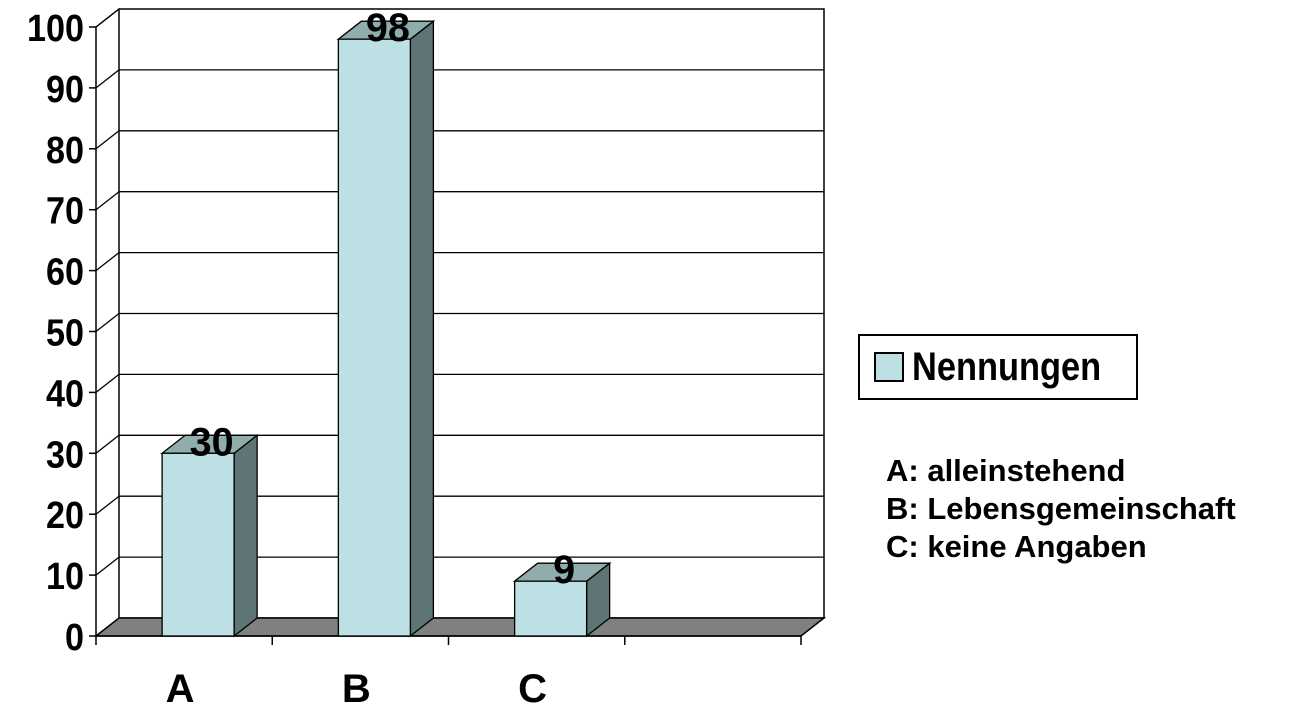  What do you see at coordinates (74, 638) in the screenshot?
I see `y-tick-label-0: 0` at bounding box center [74, 638].